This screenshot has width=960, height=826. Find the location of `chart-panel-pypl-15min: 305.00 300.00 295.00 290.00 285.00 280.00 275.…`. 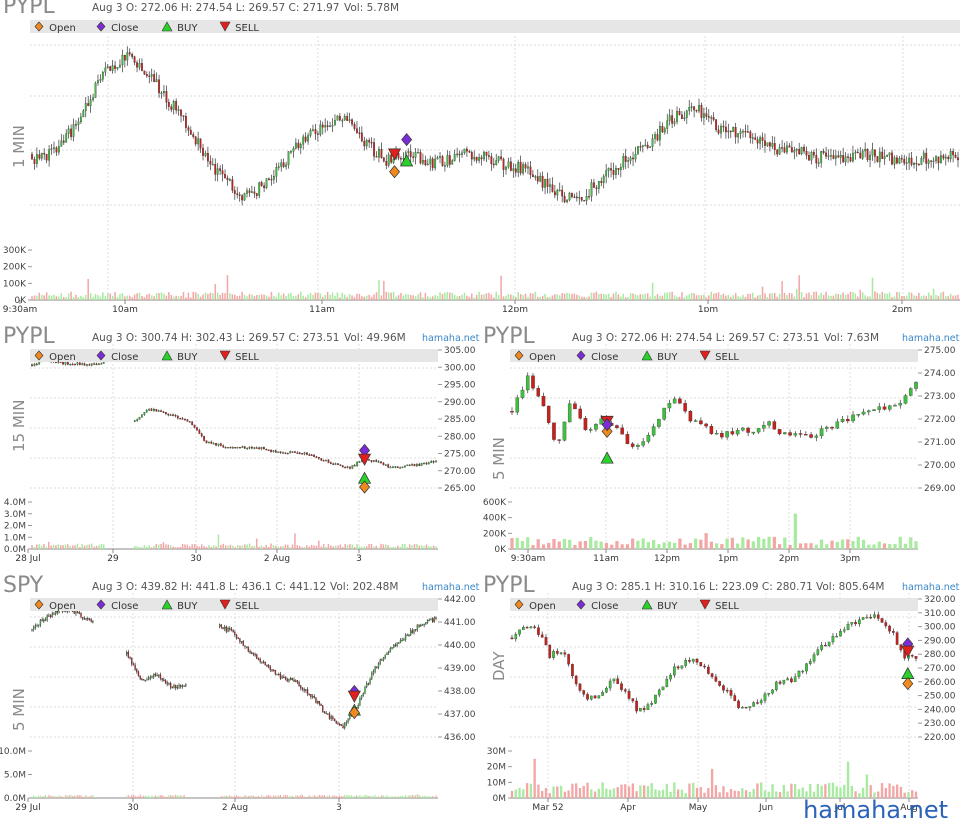

chart-panel-pypl-15min: 305.00 300.00 295.00 290.00 285.00 280.00 275.… is located at coordinates (240, 447).